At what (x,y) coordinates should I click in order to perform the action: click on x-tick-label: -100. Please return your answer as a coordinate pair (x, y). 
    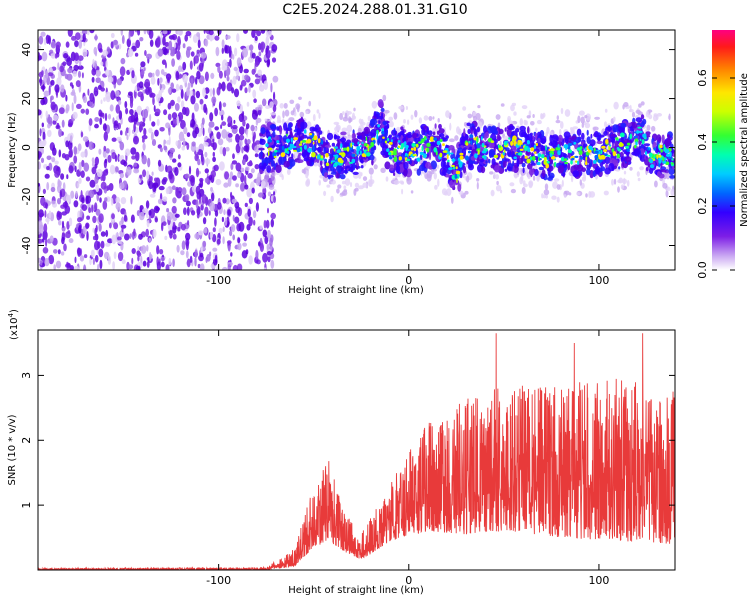
    Looking at the image, I should click on (218, 580).